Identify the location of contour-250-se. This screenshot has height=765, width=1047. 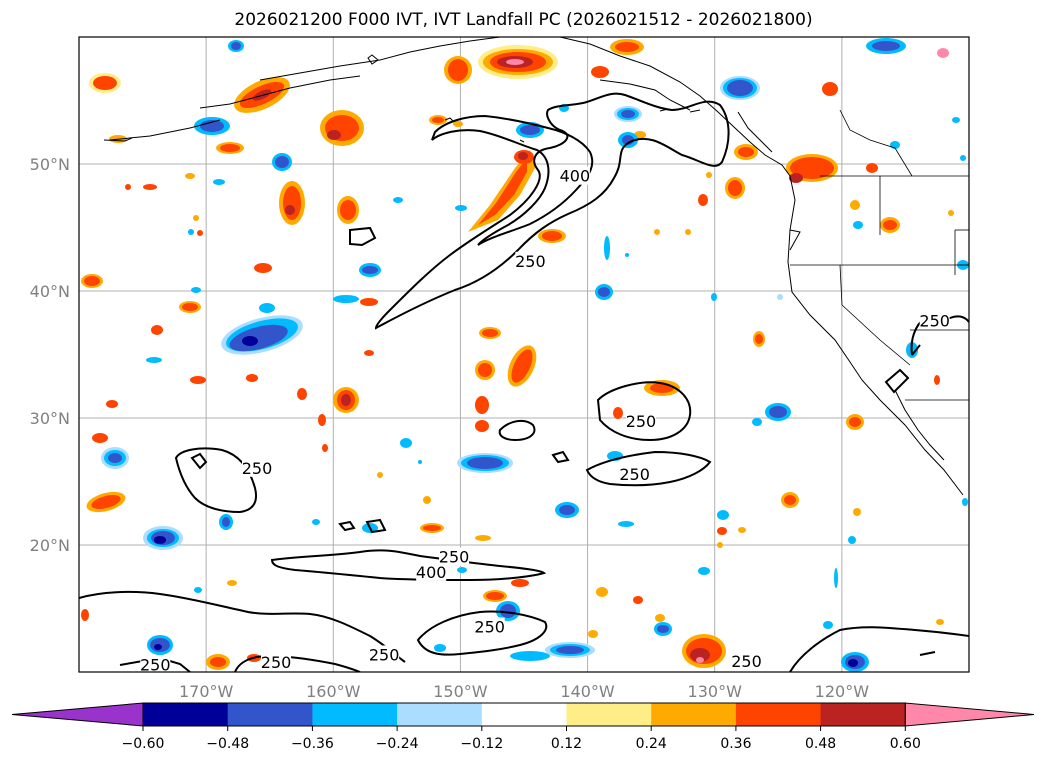
(879, 649).